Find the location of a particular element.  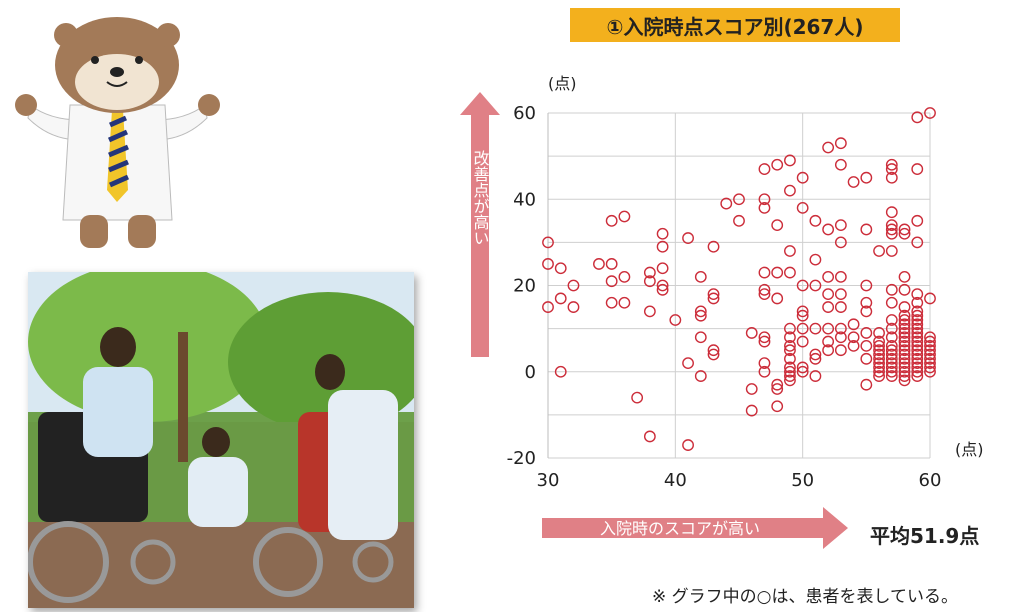

y-tick-label: 60 is located at coordinates (524, 113).